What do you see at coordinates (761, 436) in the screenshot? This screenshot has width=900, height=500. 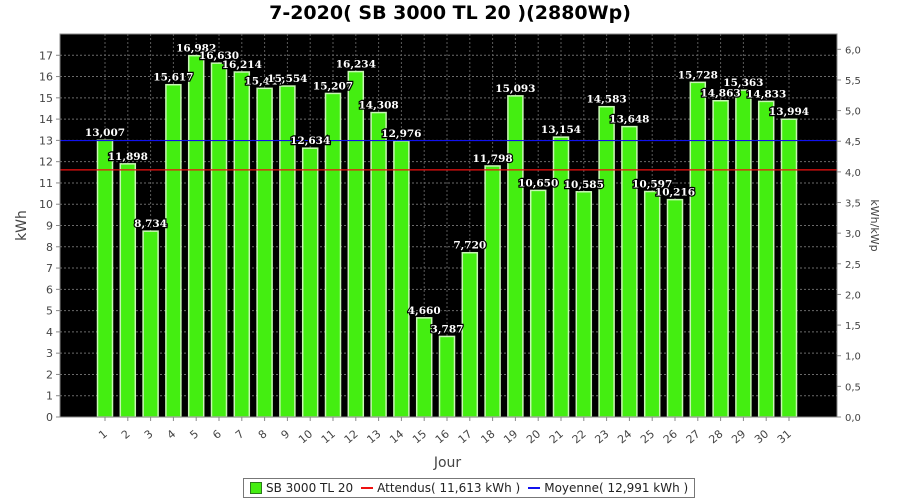 I see `x-tick-label: 30` at bounding box center [761, 436].